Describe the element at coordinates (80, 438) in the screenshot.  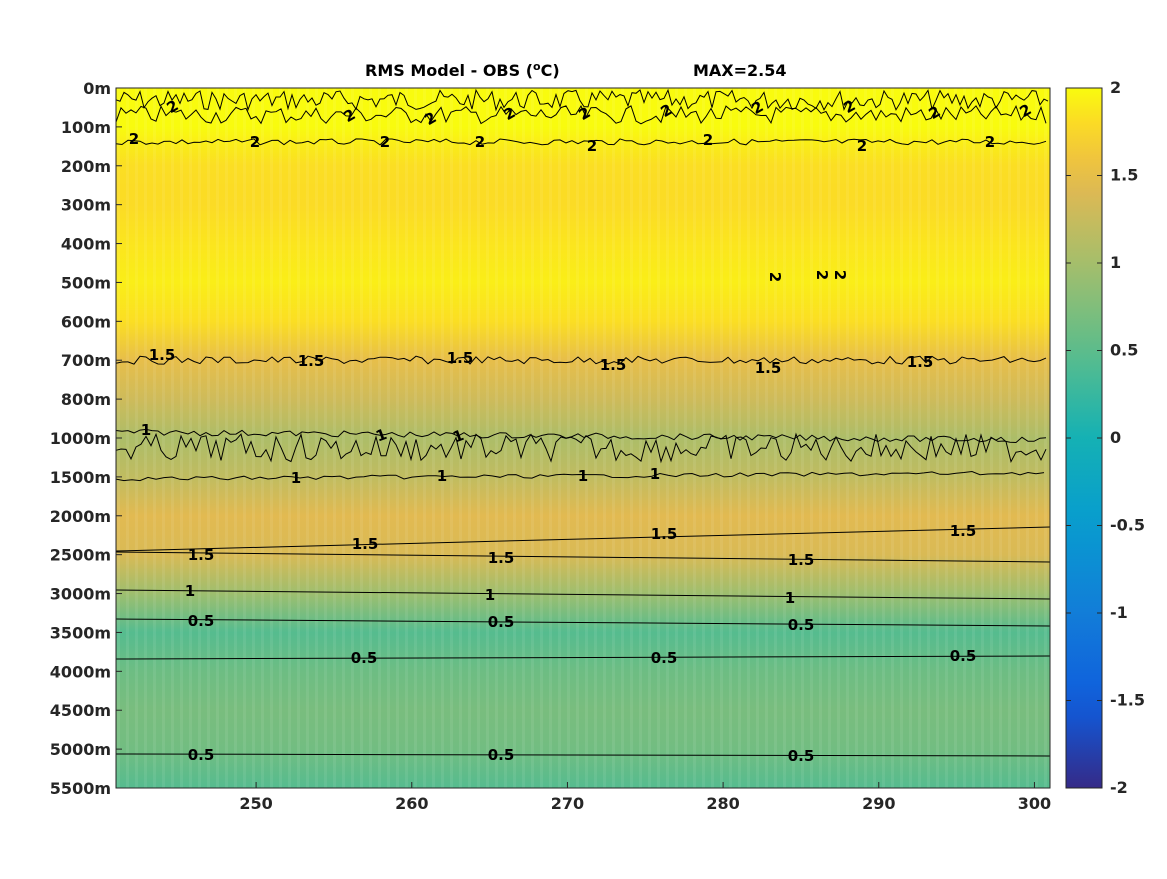
I see `y-tick-label: 1000m` at that location.